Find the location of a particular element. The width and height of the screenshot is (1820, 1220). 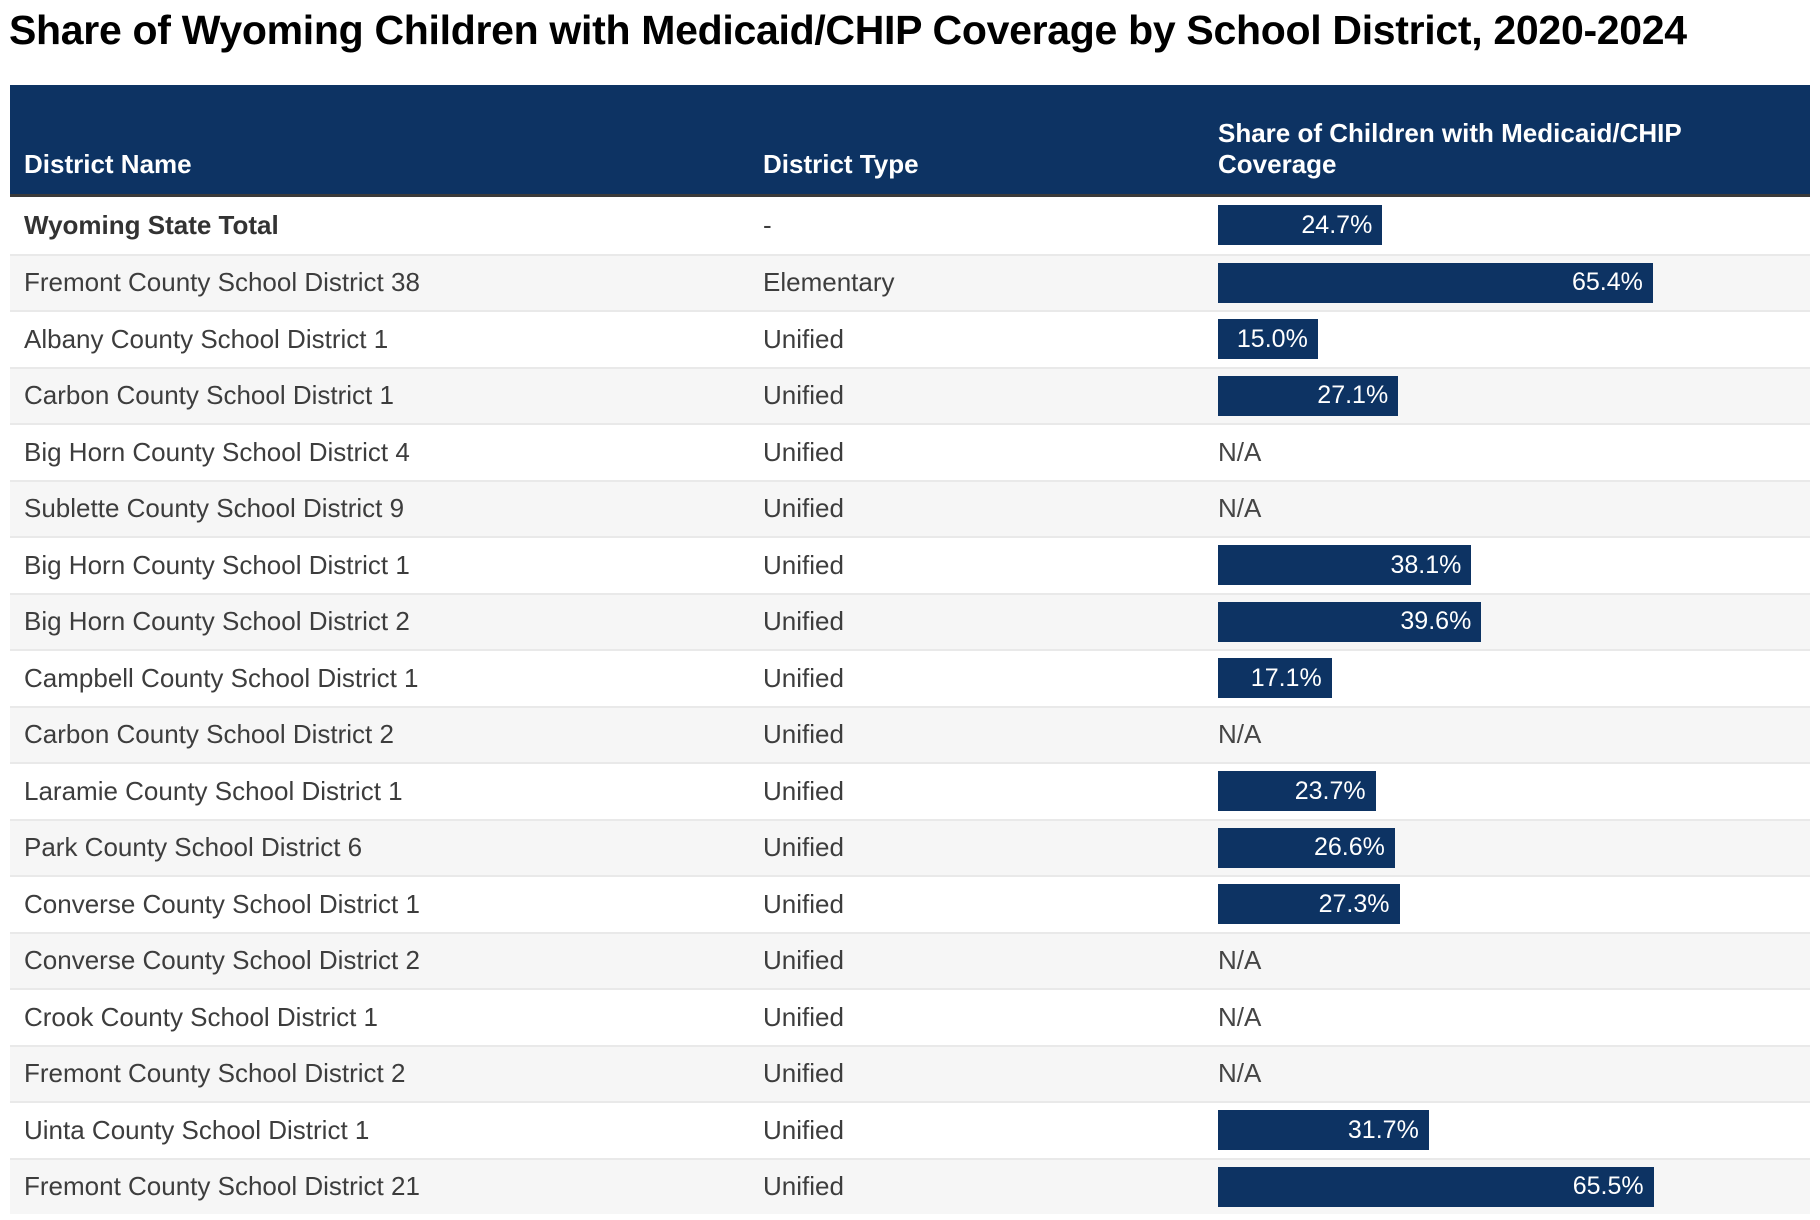

coverage-value-label: 27.3% is located at coordinates (1354, 903).